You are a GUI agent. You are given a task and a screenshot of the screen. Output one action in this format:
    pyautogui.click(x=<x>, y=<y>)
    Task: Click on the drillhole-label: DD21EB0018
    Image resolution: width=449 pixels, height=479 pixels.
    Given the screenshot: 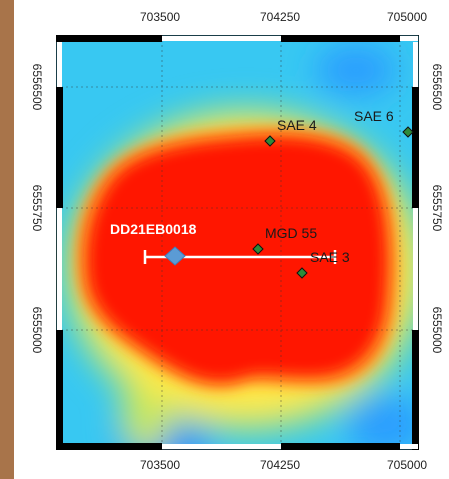 What is the action you would take?
    pyautogui.click(x=153, y=229)
    